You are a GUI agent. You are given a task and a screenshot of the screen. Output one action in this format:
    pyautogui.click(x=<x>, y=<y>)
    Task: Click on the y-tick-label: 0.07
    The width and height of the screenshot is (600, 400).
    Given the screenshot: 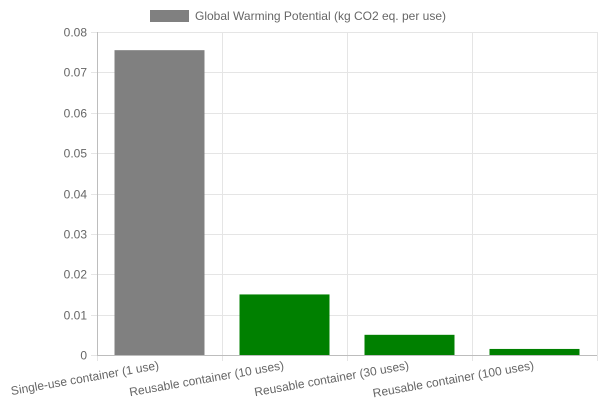 What is the action you would take?
    pyautogui.click(x=76, y=73)
    